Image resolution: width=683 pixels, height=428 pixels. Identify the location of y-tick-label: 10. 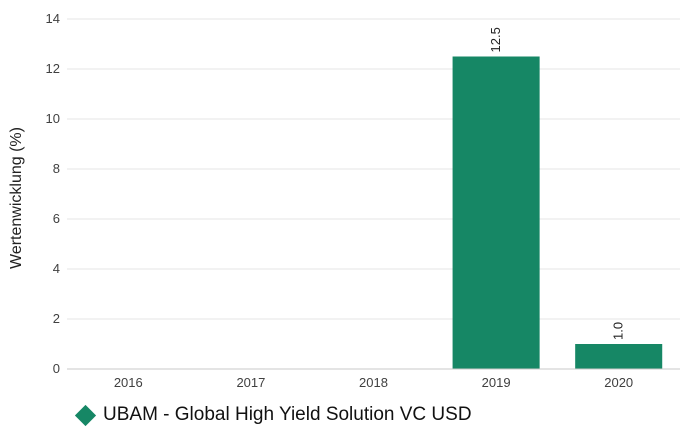
(53, 118).